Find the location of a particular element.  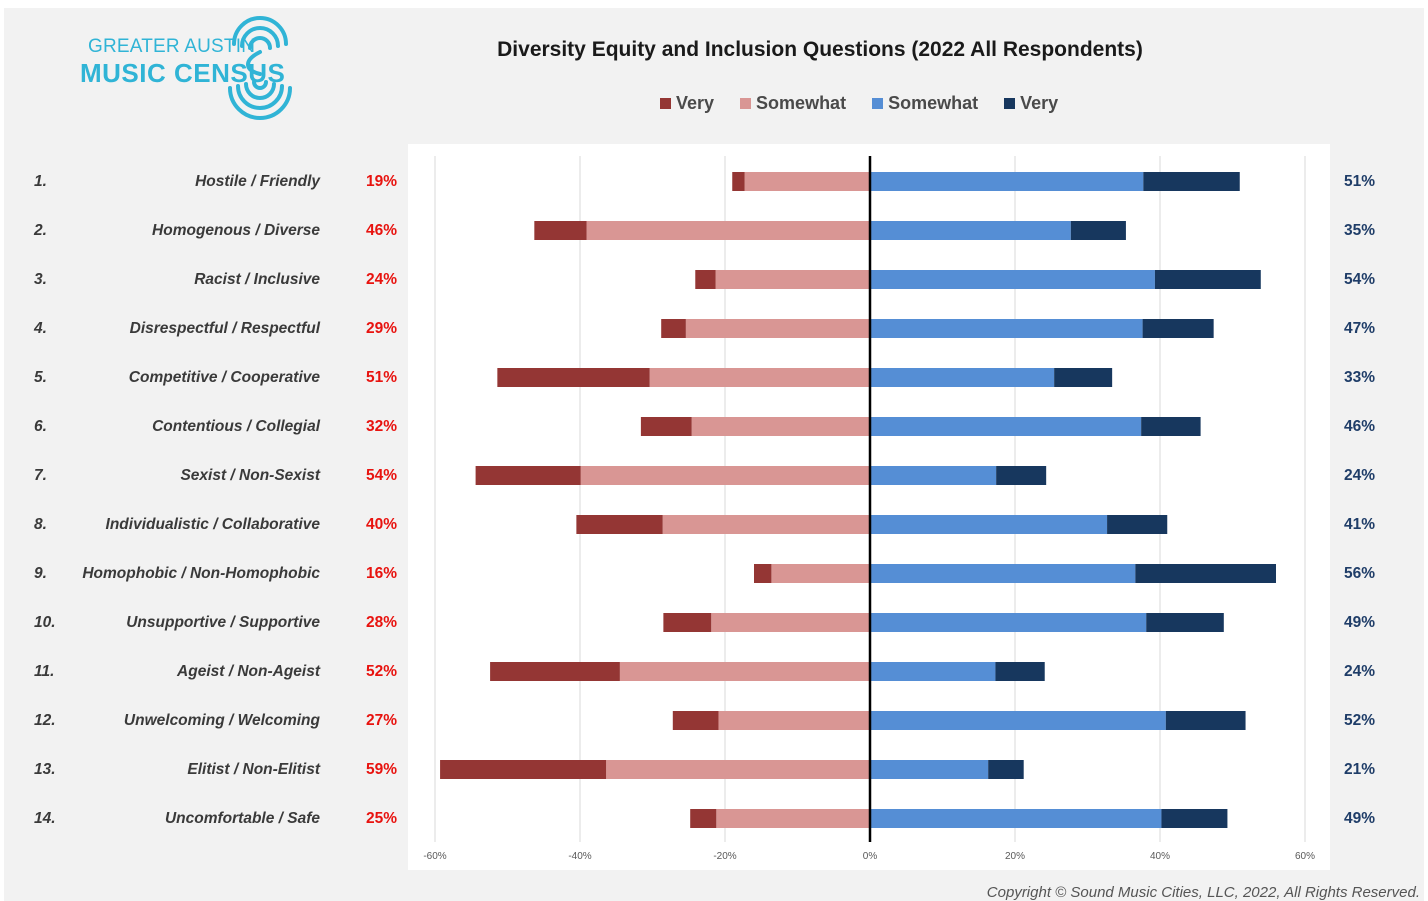

row-number: 8. is located at coordinates (40, 524).